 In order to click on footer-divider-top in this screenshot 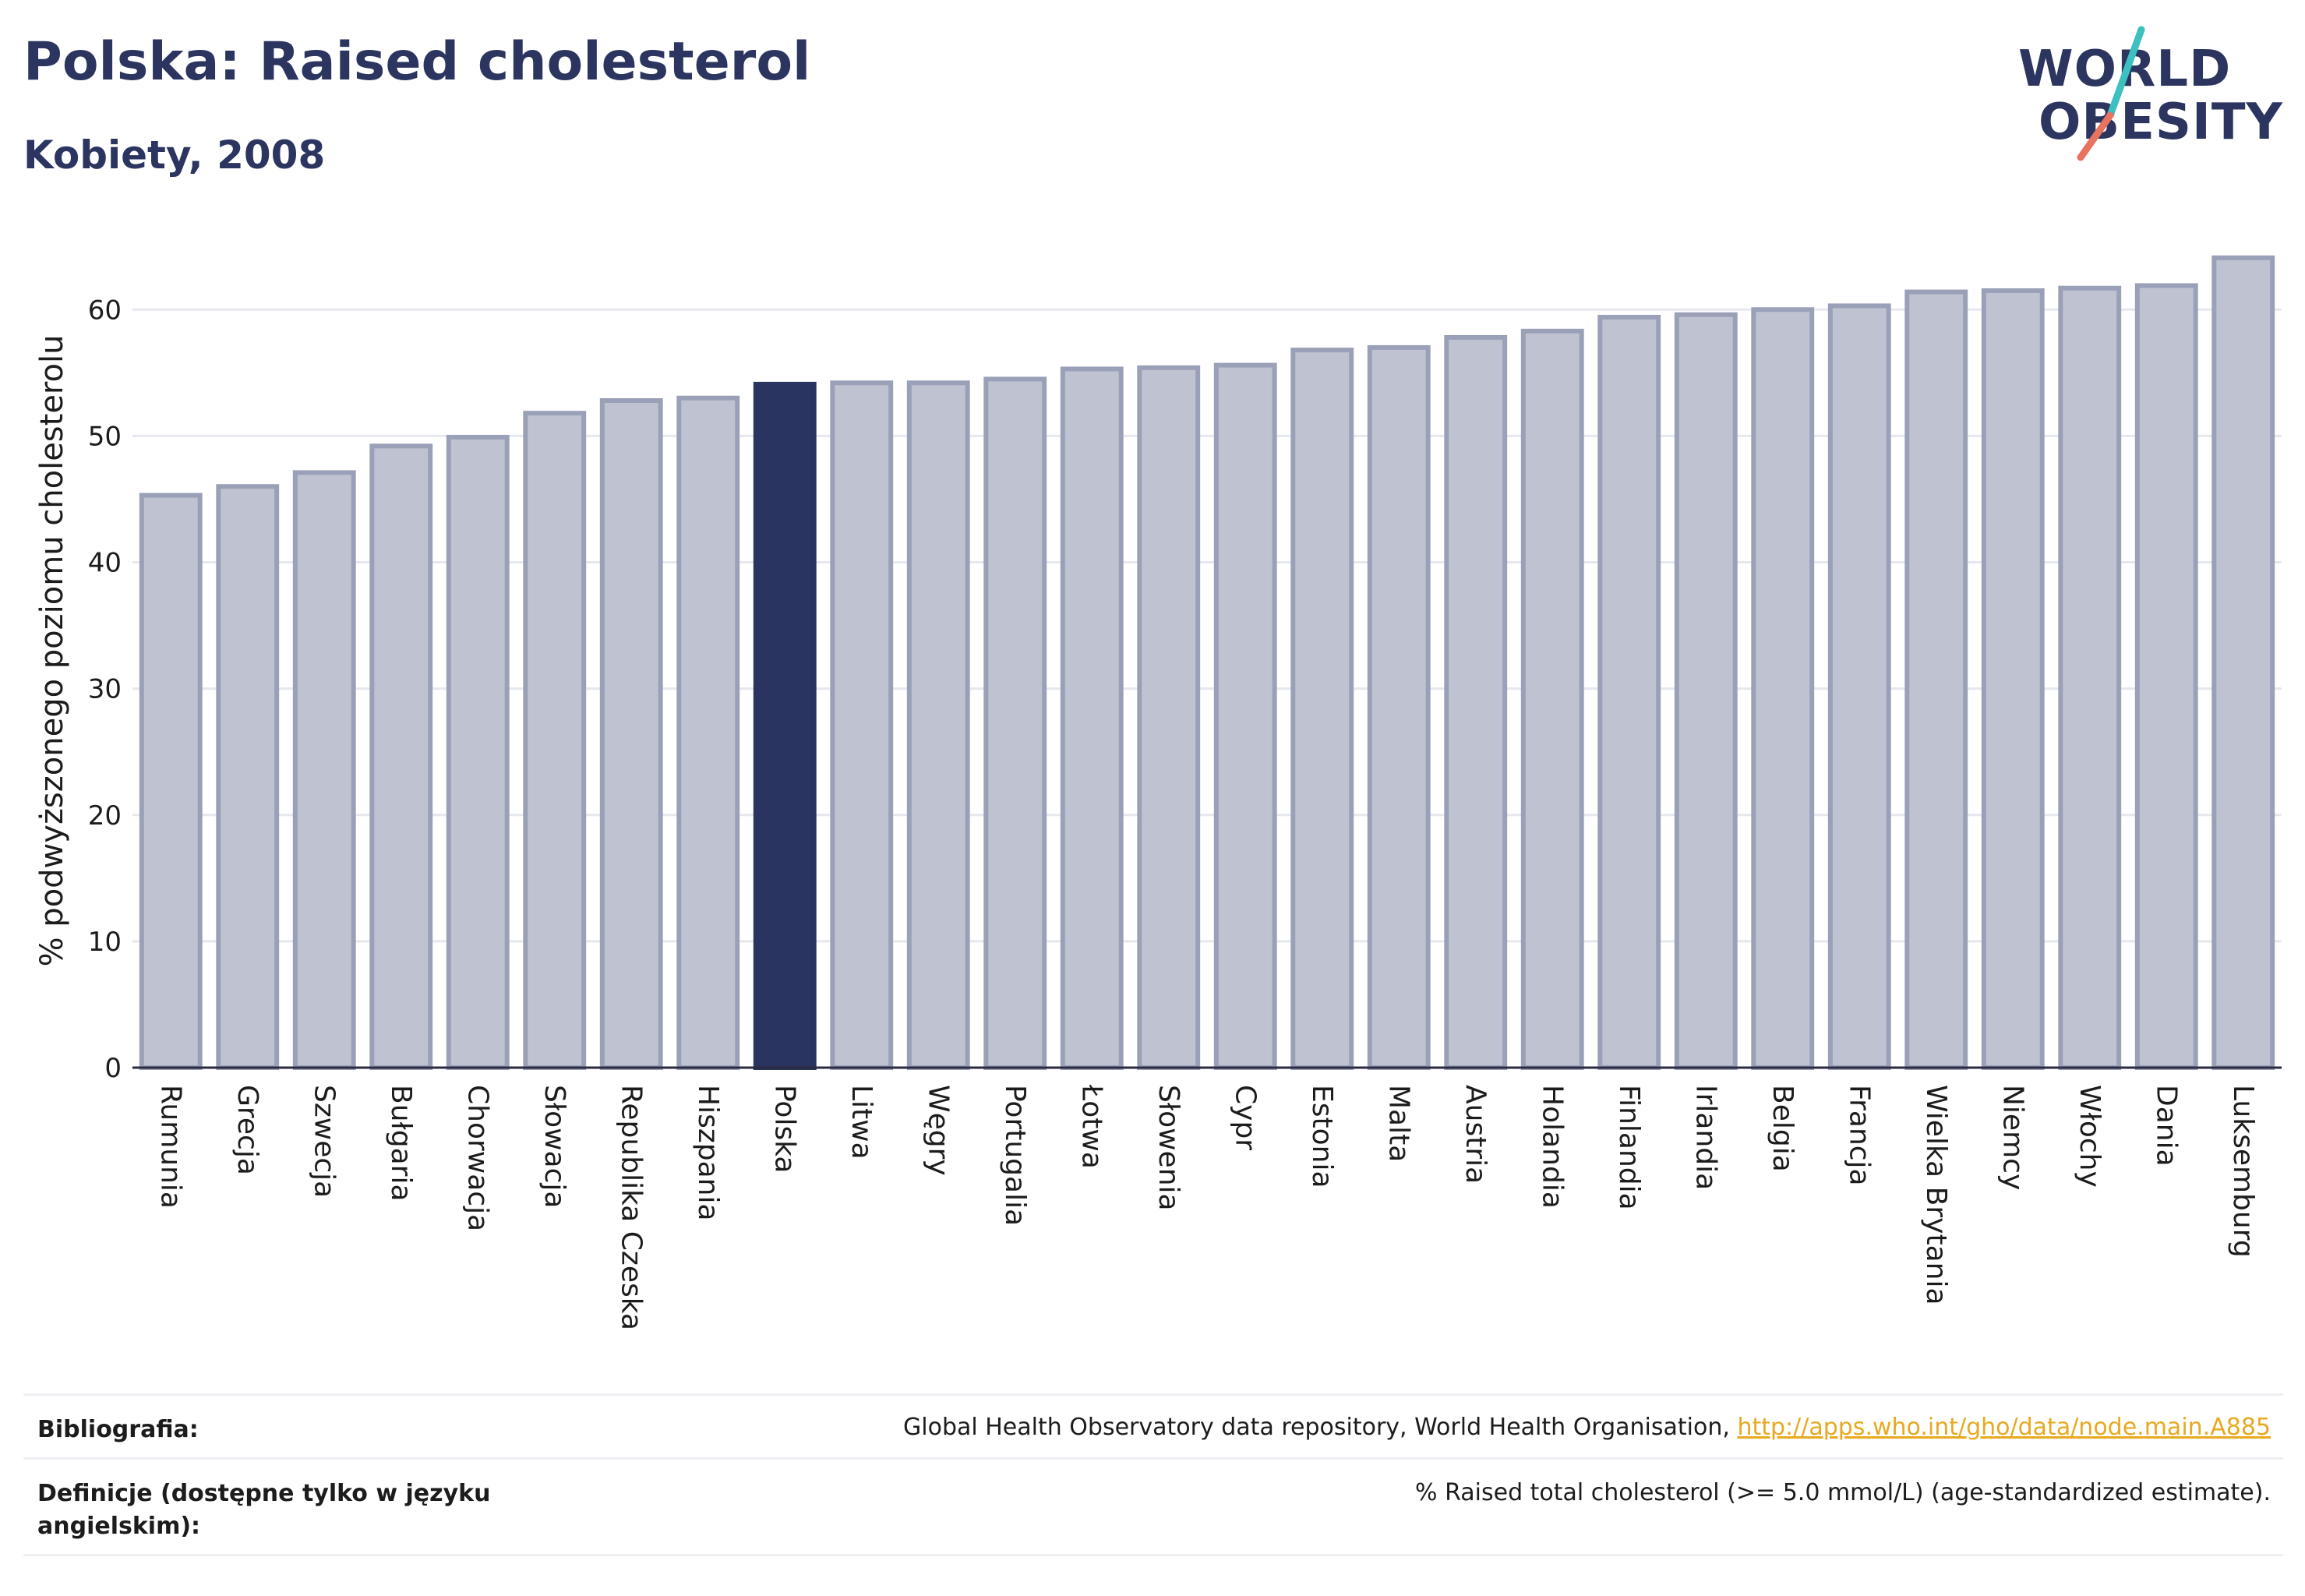, I will do `click(1153, 1394)`.